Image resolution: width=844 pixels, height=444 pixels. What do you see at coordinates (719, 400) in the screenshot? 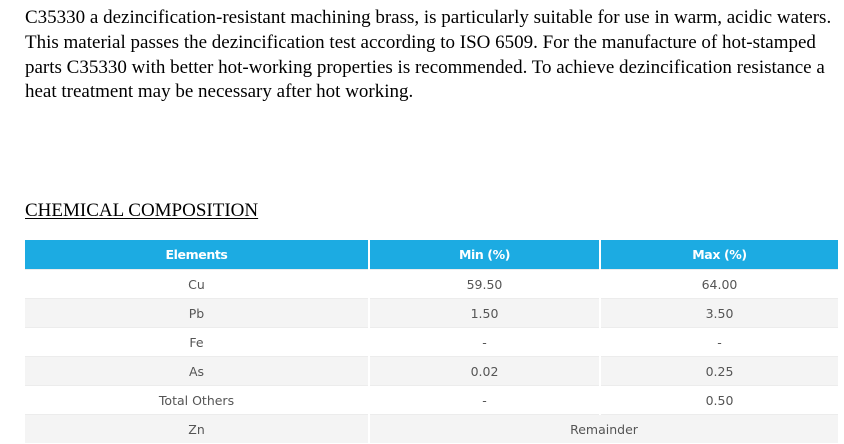
I see `cell-max: 0.50` at bounding box center [719, 400].